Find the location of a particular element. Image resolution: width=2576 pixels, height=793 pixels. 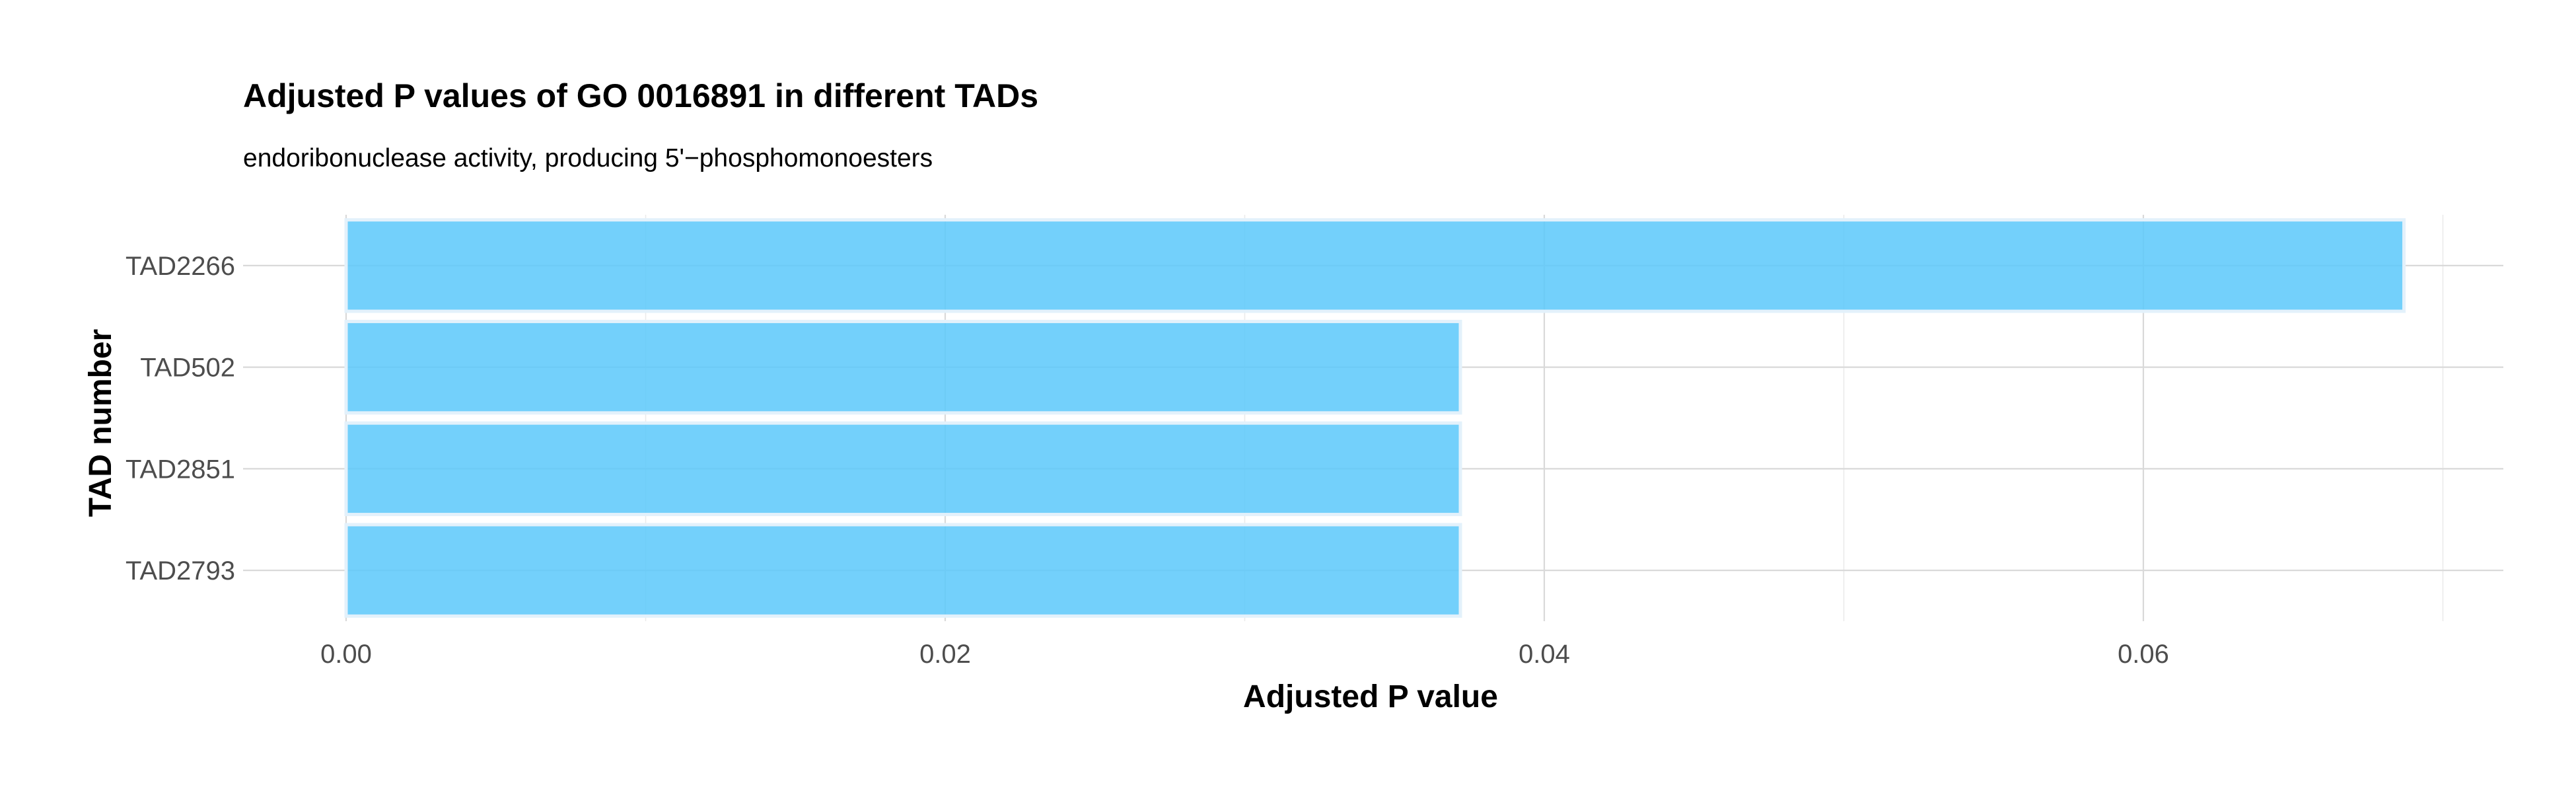

y-tick-label: TAD2266 is located at coordinates (180, 266).